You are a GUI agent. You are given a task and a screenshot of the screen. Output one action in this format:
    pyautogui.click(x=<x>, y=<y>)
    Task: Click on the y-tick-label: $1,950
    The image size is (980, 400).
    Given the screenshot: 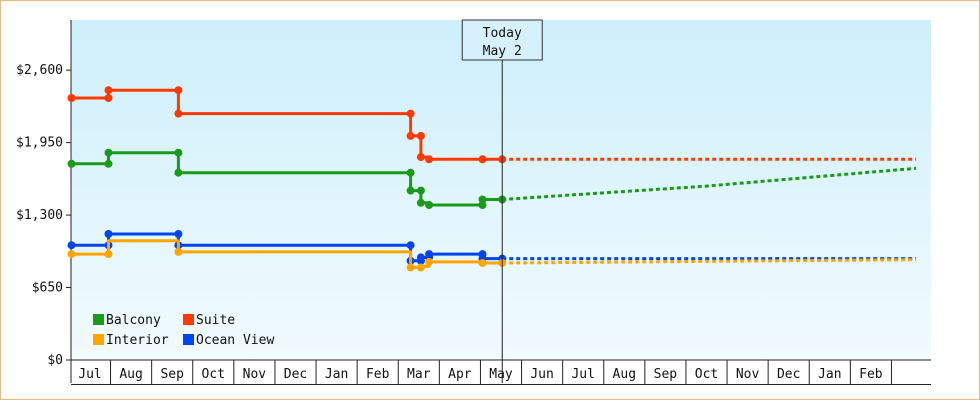 What is the action you would take?
    pyautogui.click(x=39, y=143)
    